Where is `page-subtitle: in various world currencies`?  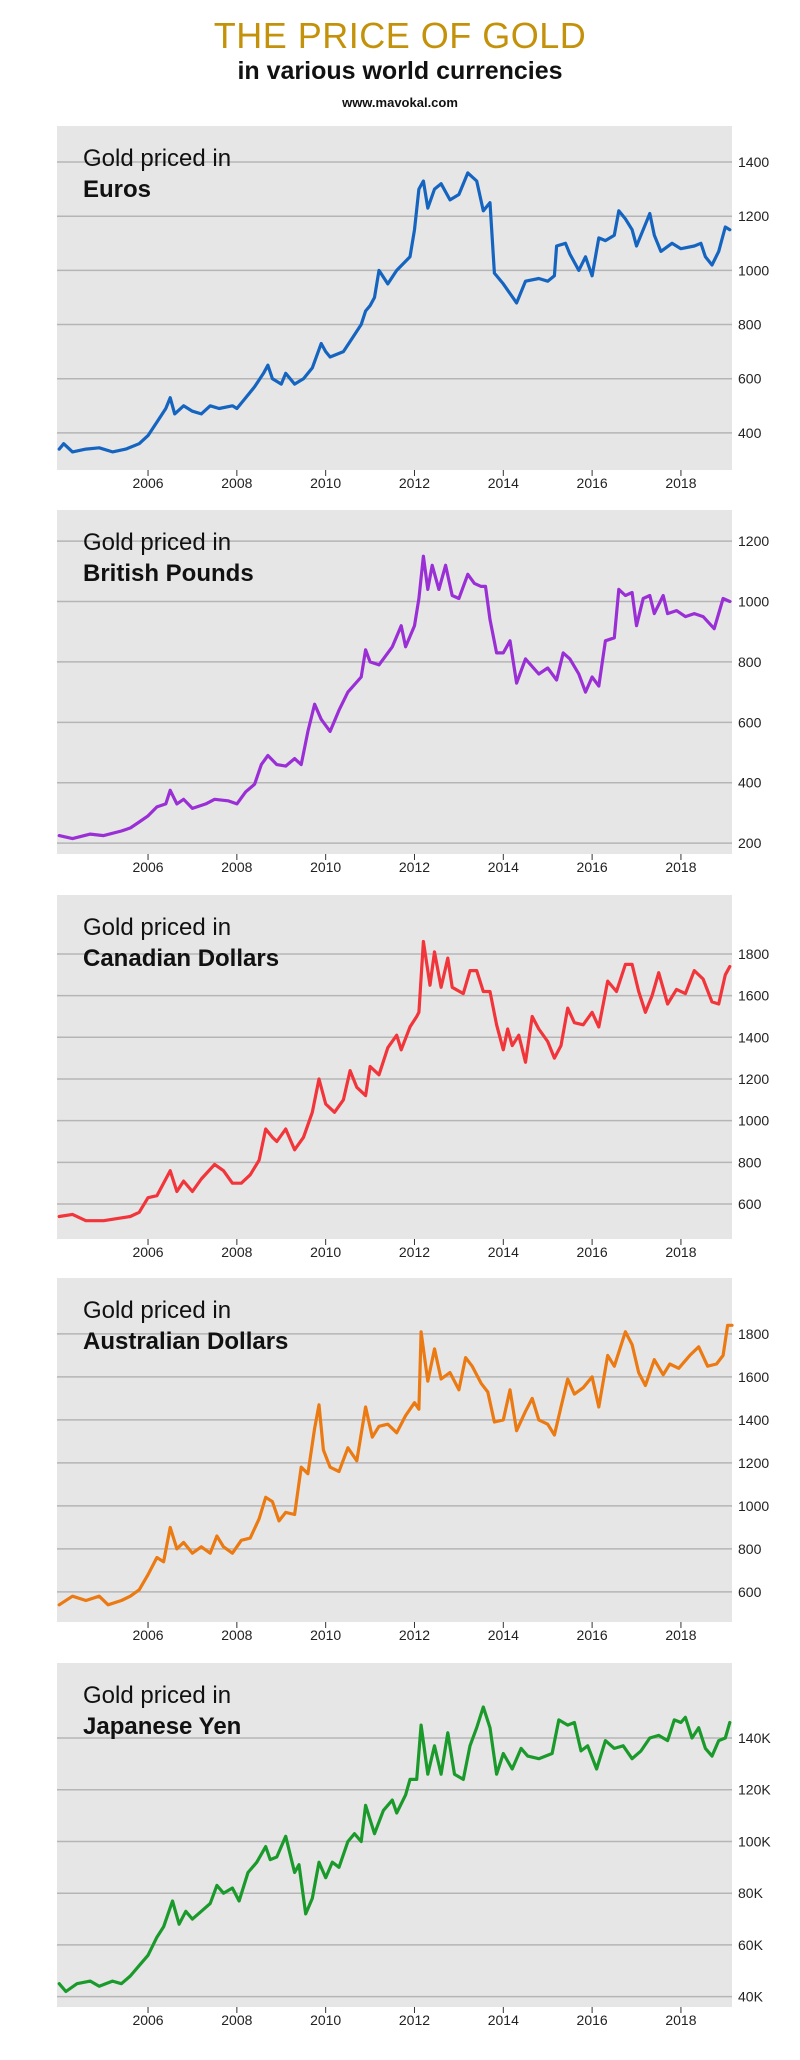 page-subtitle: in various world currencies is located at coordinates (400, 71).